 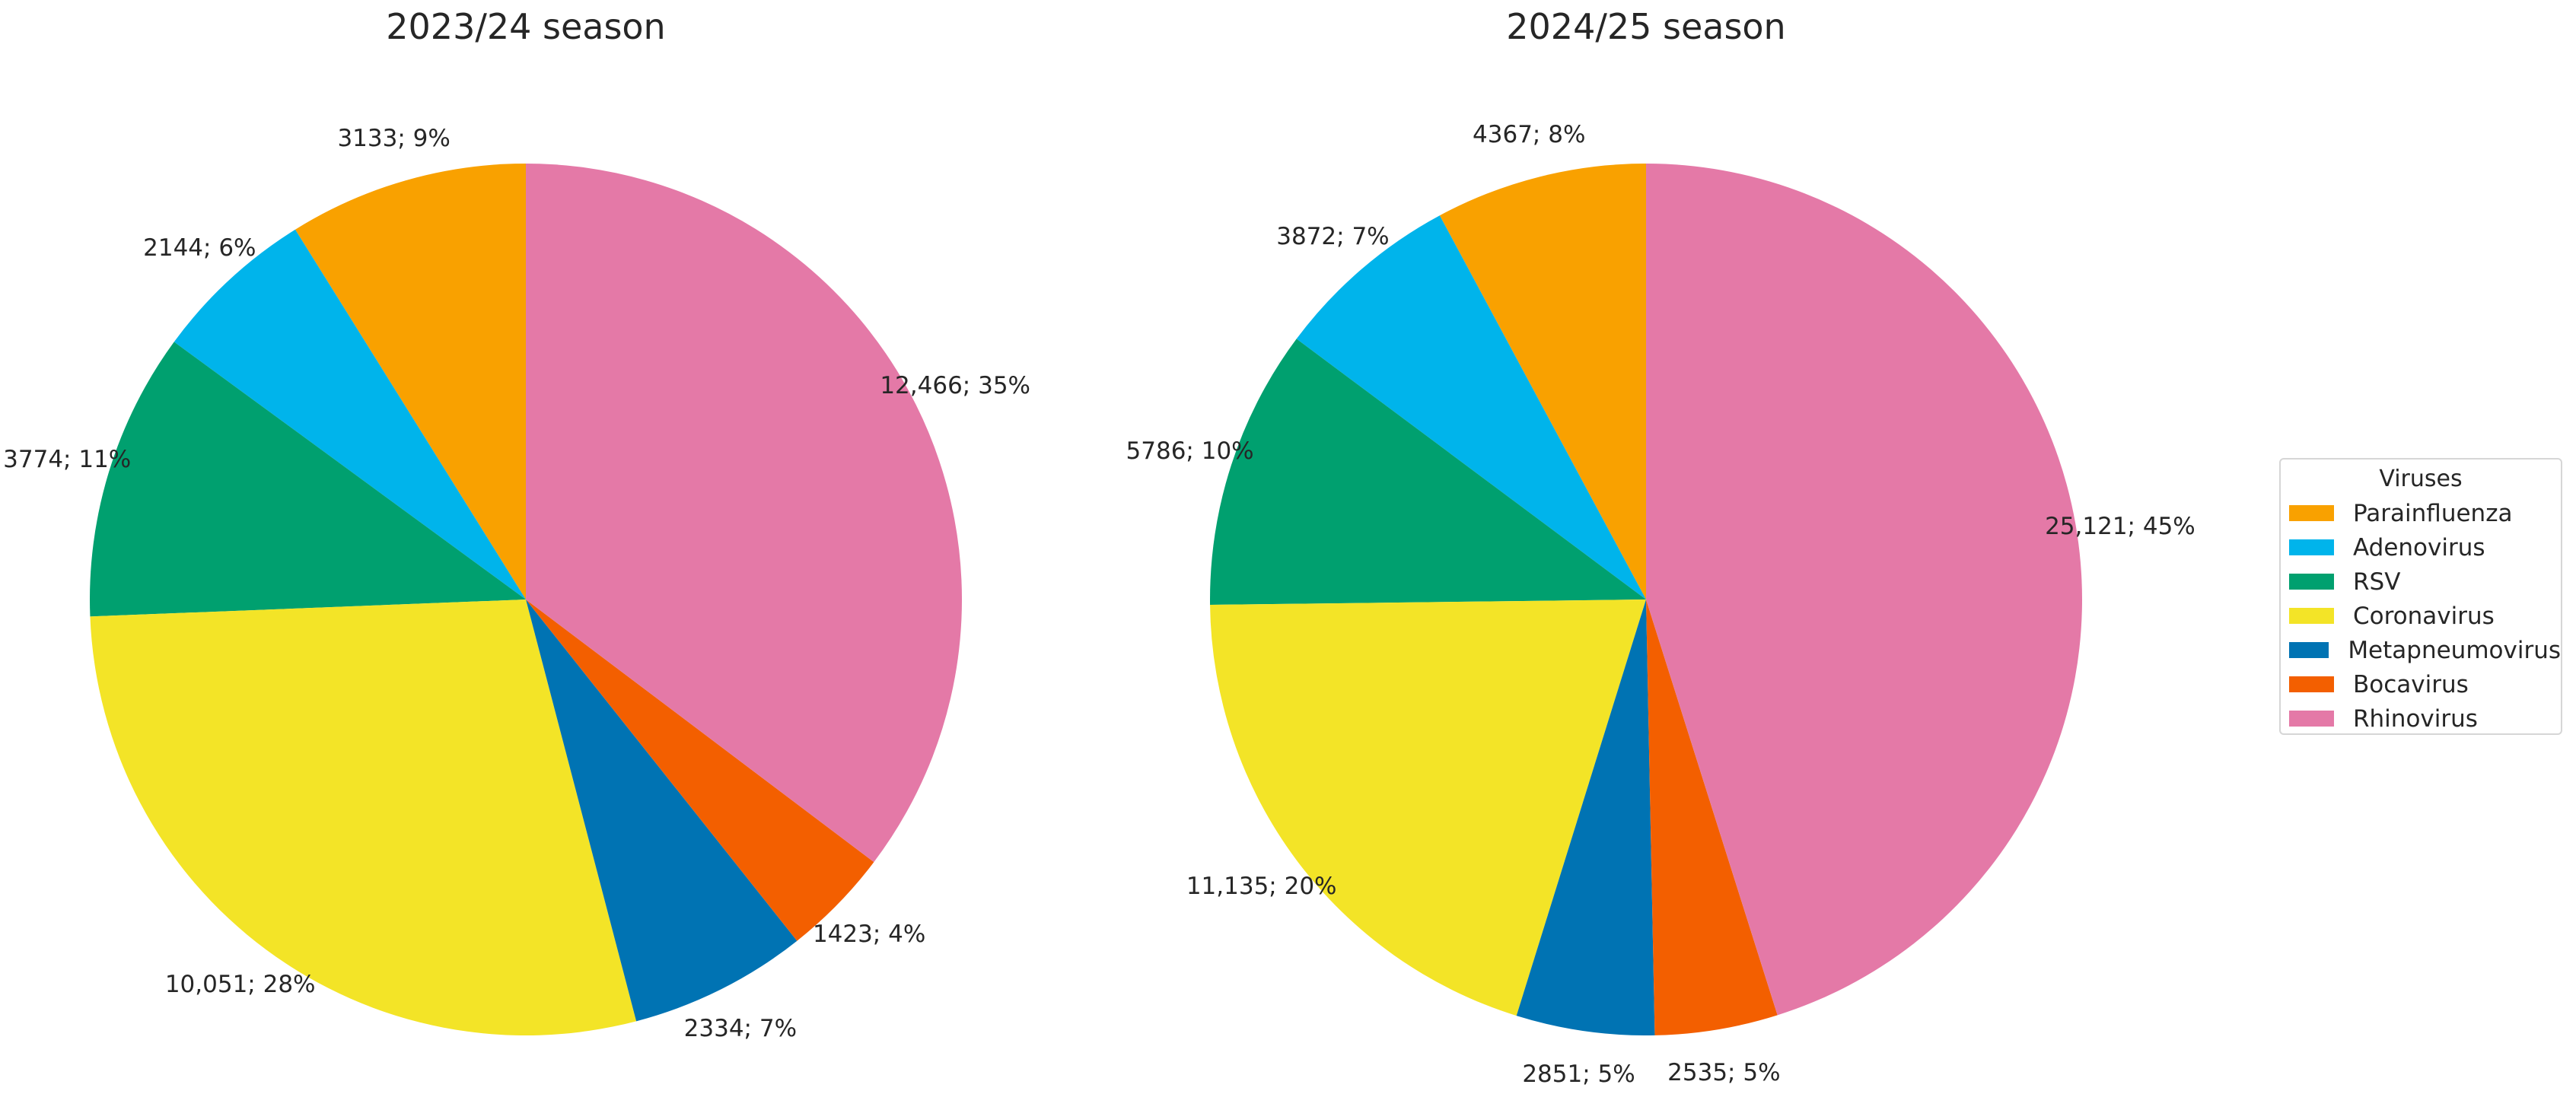 I want to click on slice-label-coronavirus: 10,051; 28%, so click(x=240, y=985).